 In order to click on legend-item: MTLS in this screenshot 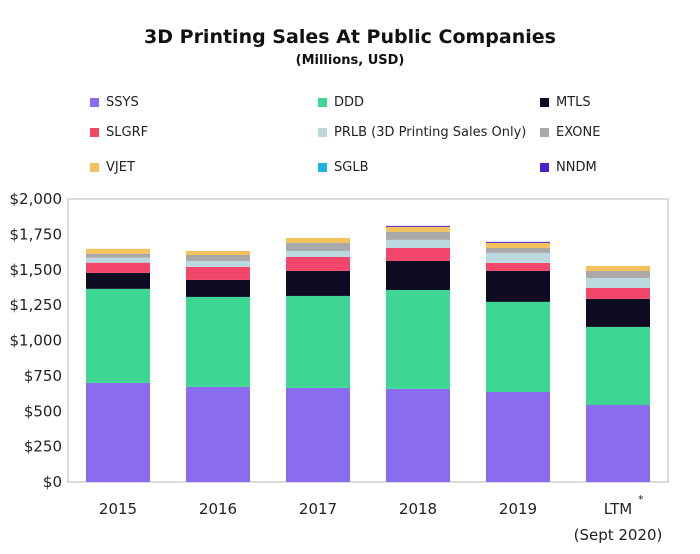, I will do `click(565, 102)`.